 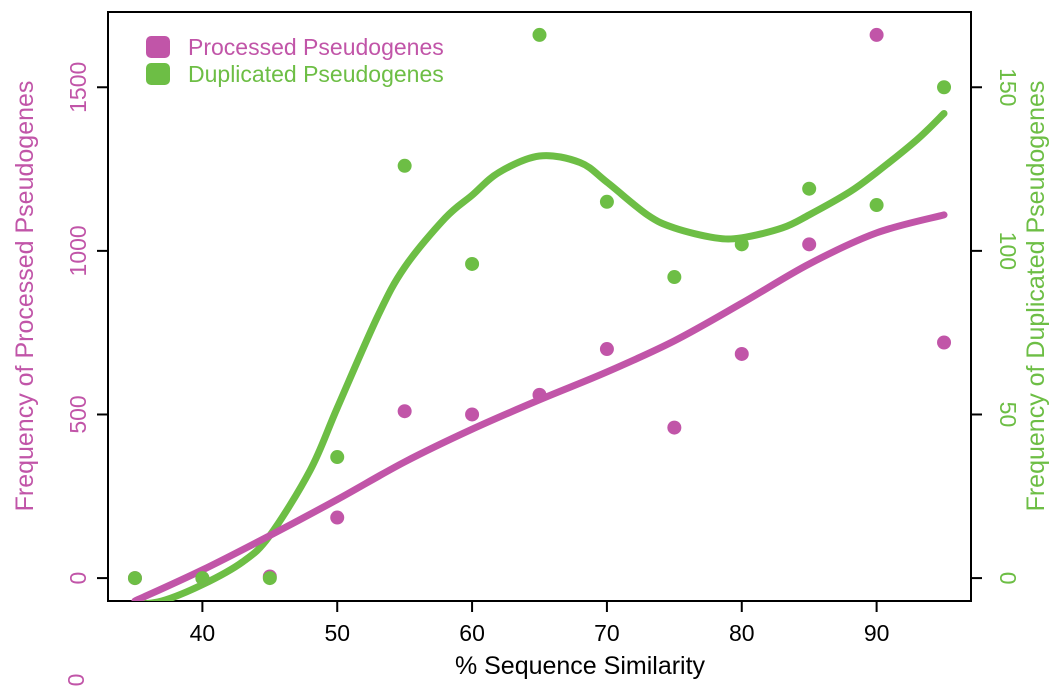 I want to click on y-right-tick-label: 50, so click(x=1008, y=415).